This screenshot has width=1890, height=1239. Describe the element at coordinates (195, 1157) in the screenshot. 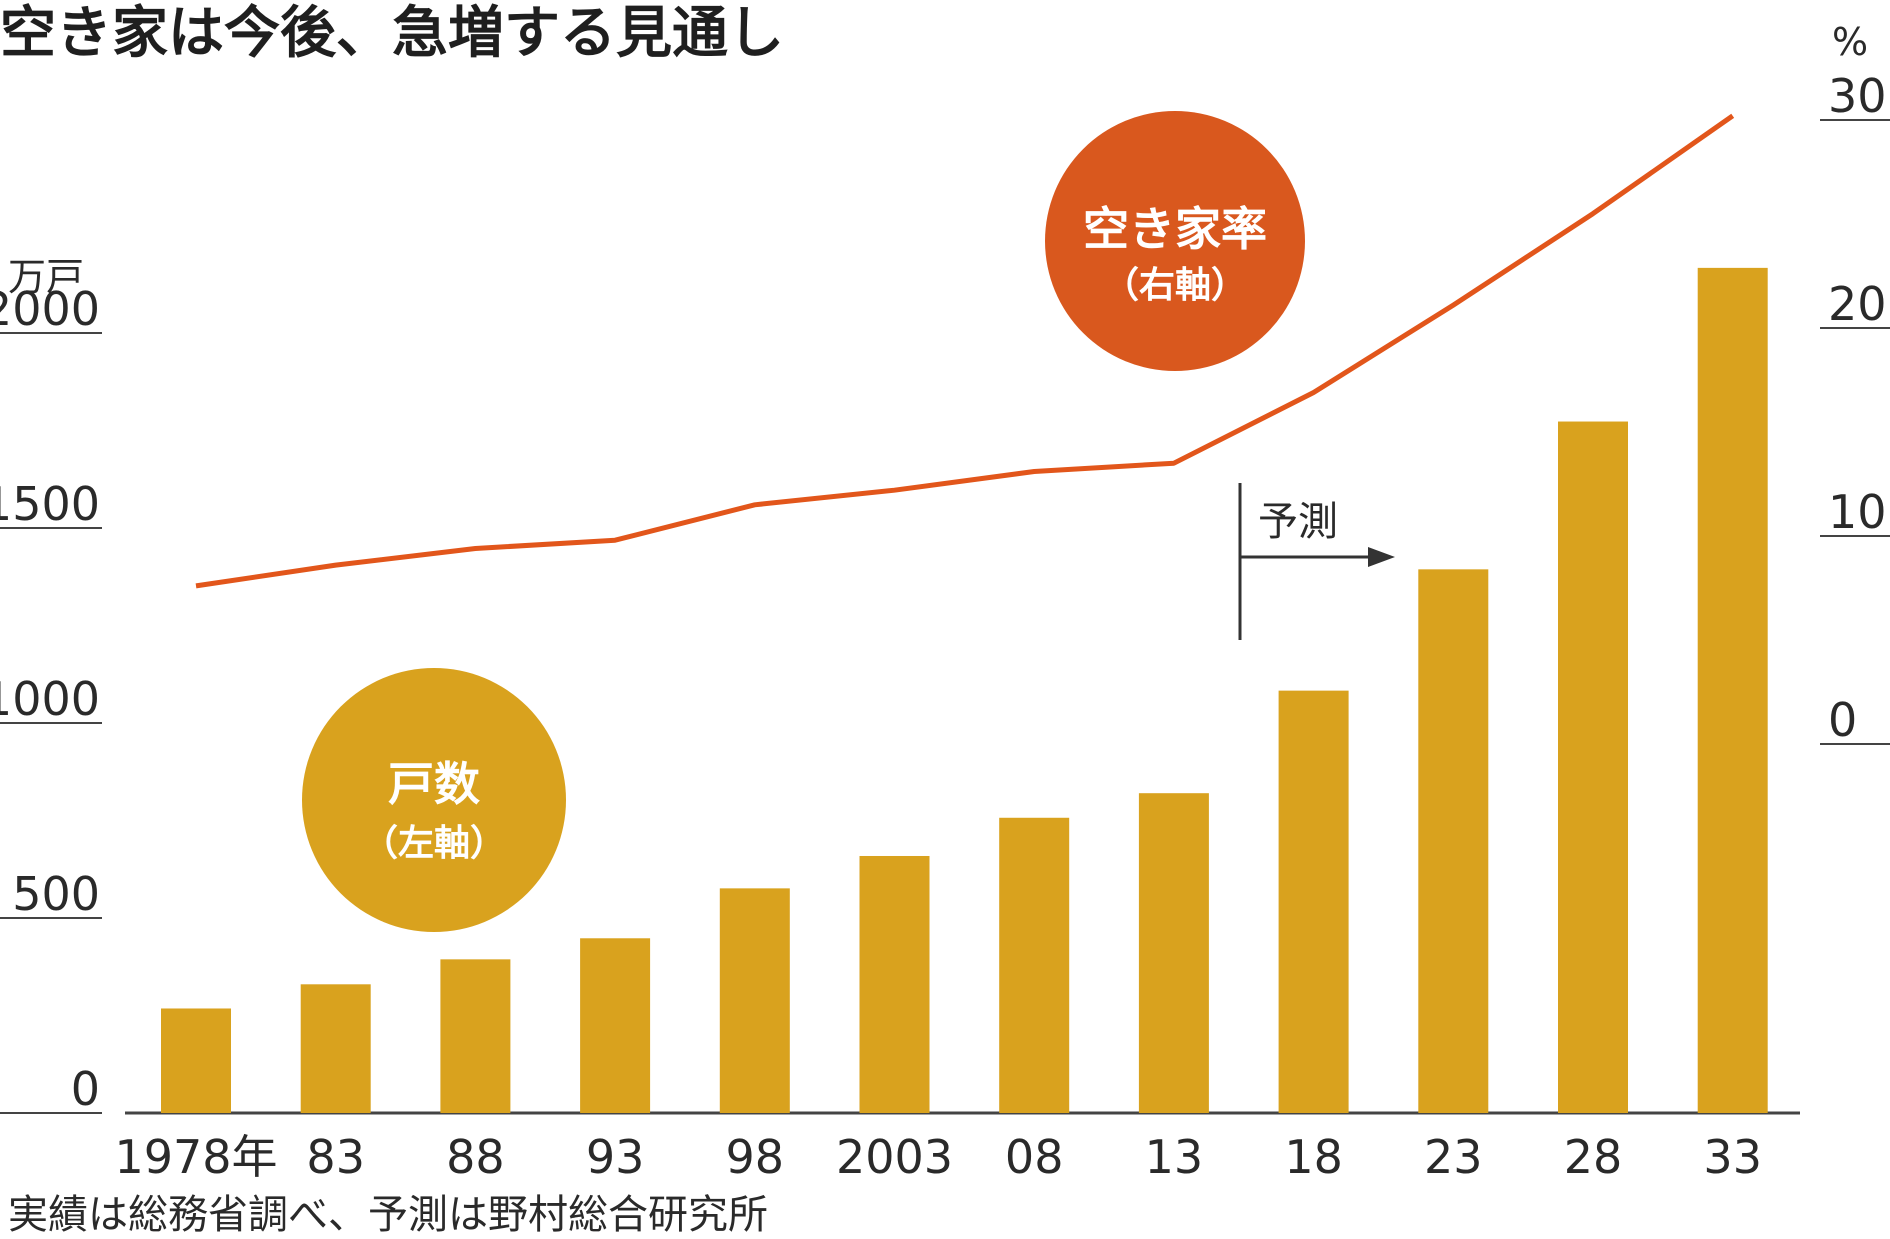

I see `x-tick-label: 1978年` at that location.